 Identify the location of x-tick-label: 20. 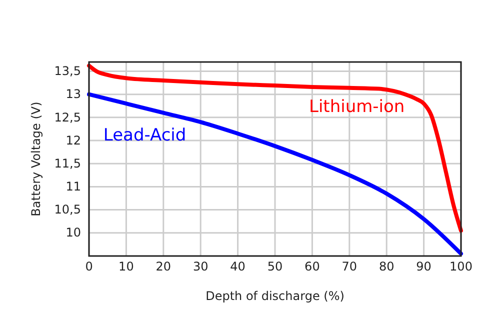
(164, 267).